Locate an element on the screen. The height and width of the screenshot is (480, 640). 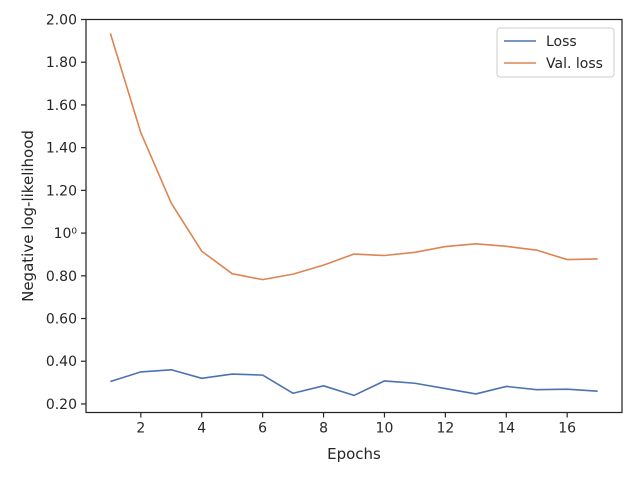
x-tick-label: 6 is located at coordinates (262, 429).